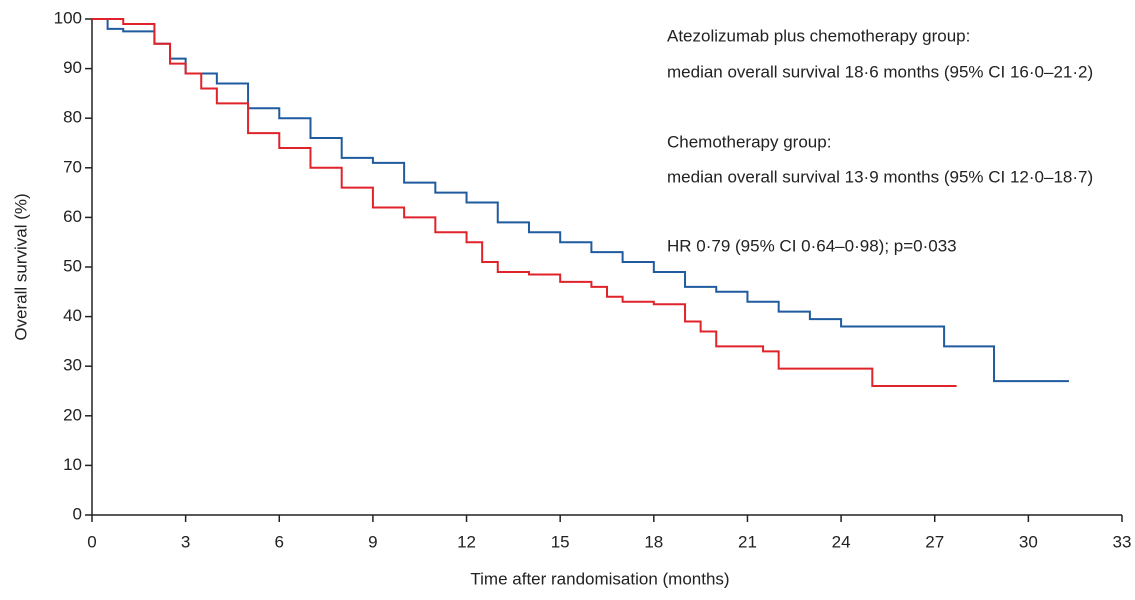 Image resolution: width=1135 pixels, height=600 pixels. Describe the element at coordinates (747, 541) in the screenshot. I see `x-tick-label: 21` at that location.